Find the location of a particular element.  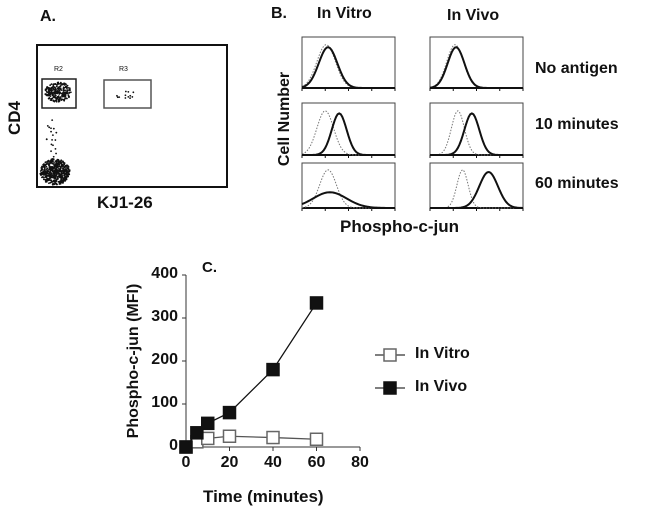

legend-marker is located at coordinates (390, 388).